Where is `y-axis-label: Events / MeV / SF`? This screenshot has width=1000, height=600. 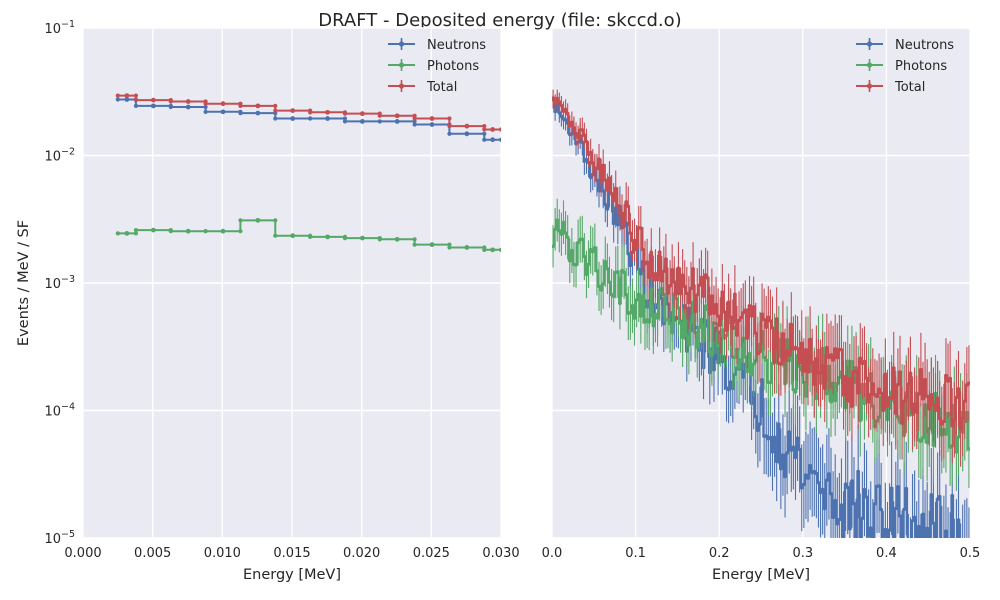 y-axis-label: Events / MeV / SF is located at coordinates (24, 283).